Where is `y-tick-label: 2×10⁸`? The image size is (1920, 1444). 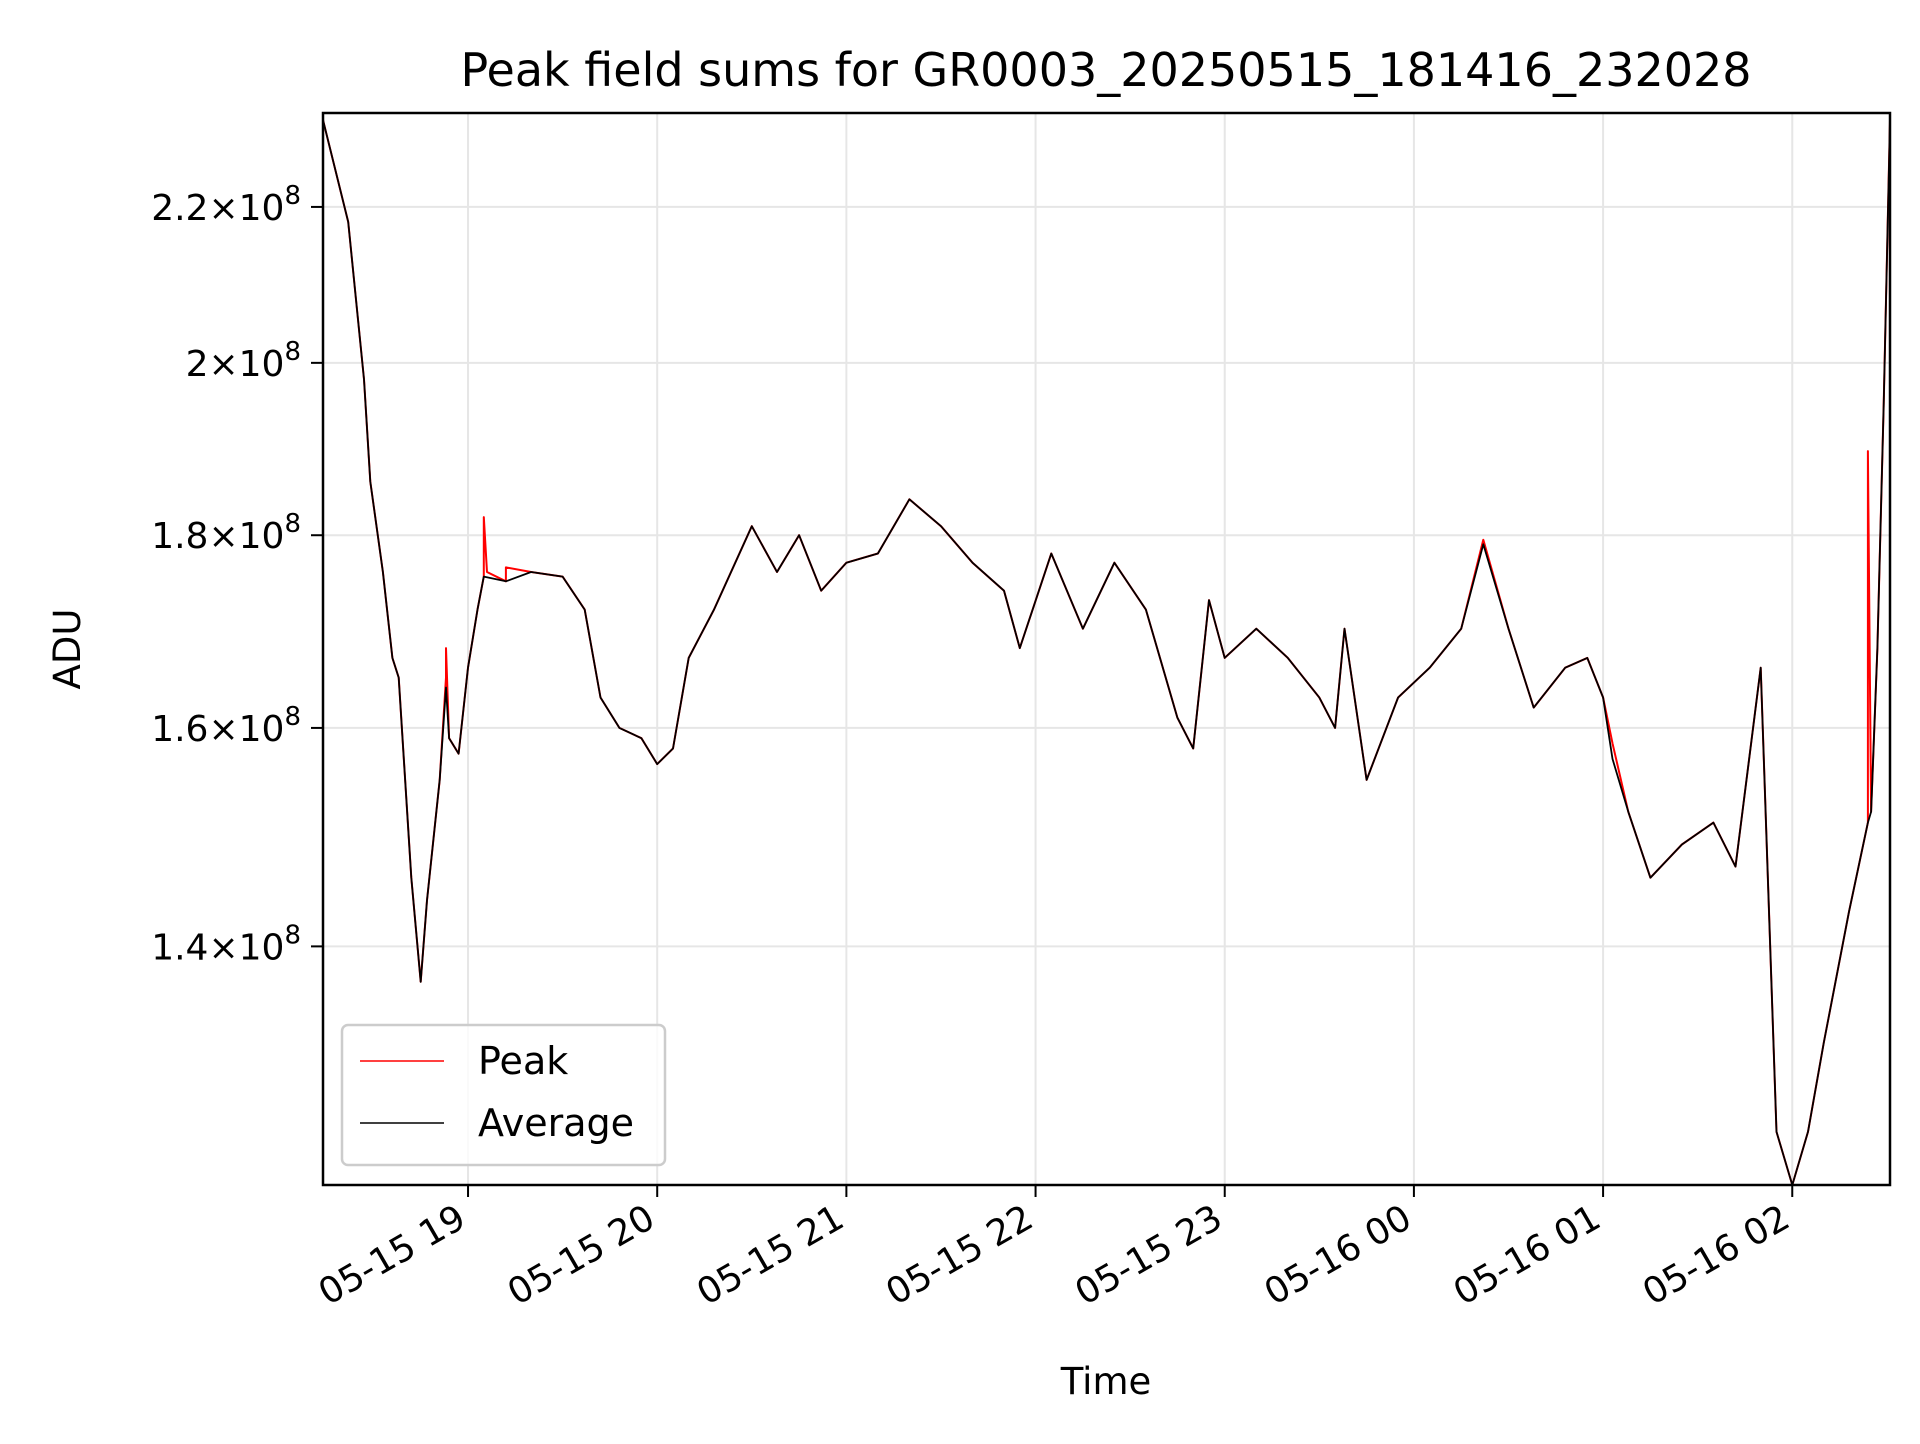 y-tick-label: 2×10⁸ is located at coordinates (243, 361).